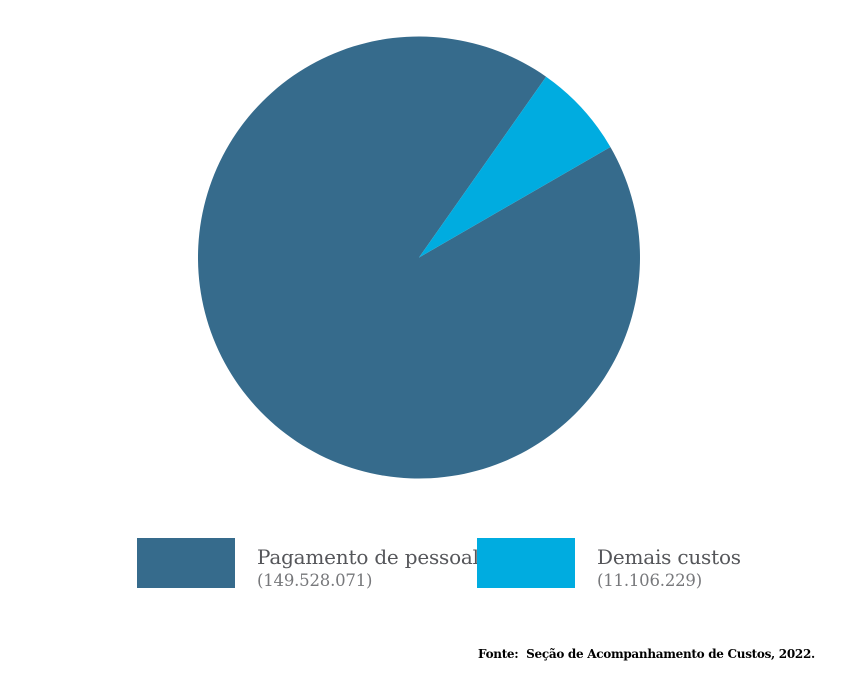 The width and height of the screenshot is (863, 685). Describe the element at coordinates (315, 580) in the screenshot. I see `legend-value: (149.528.071)` at that location.